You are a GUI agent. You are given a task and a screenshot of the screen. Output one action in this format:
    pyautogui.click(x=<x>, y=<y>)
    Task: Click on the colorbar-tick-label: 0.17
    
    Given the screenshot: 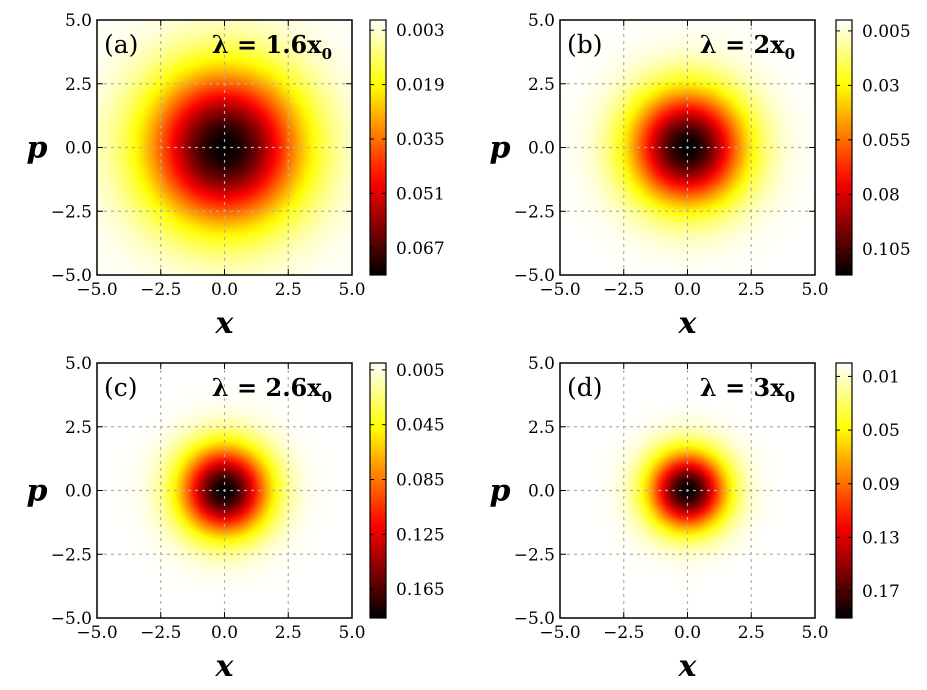 What is the action you would take?
    pyautogui.click(x=881, y=592)
    